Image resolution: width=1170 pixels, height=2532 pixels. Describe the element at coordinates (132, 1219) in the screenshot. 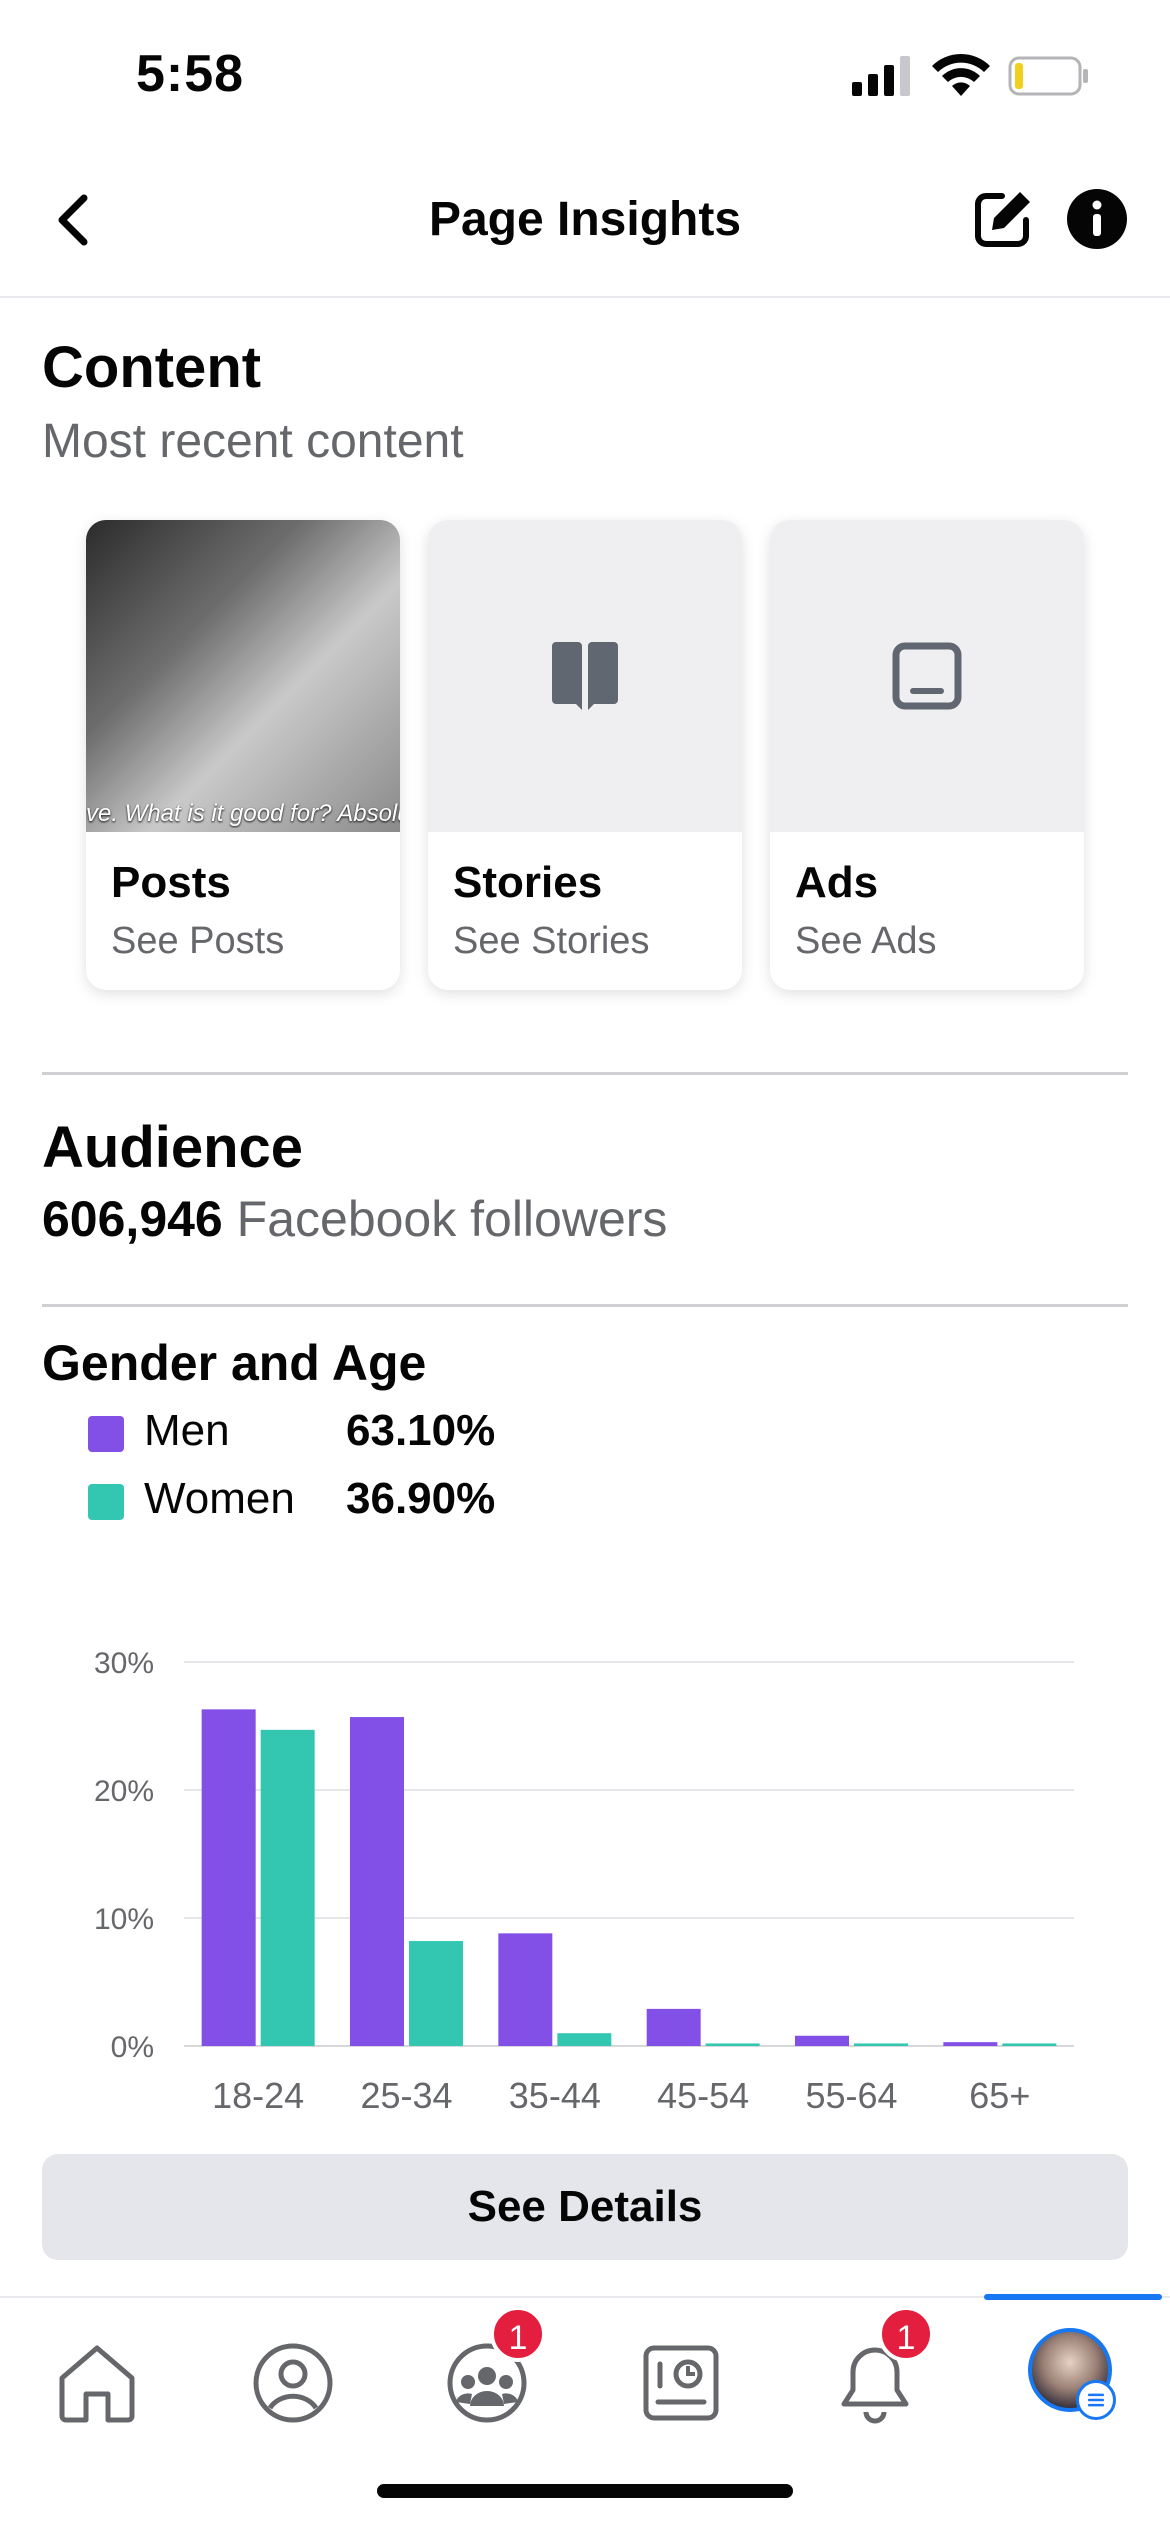

I see `followers-count: 606,946` at that location.